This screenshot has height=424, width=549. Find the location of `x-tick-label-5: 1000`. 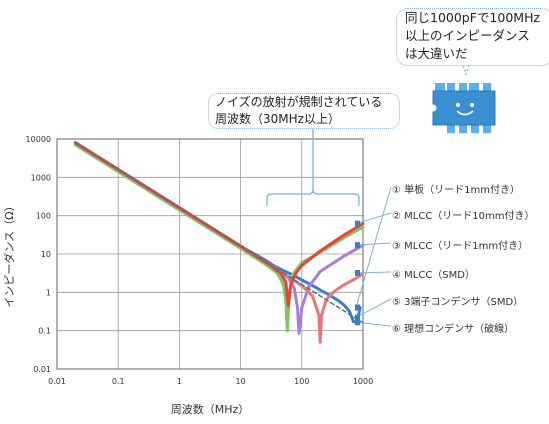

x-tick-label-5: 1000 is located at coordinates (363, 381).